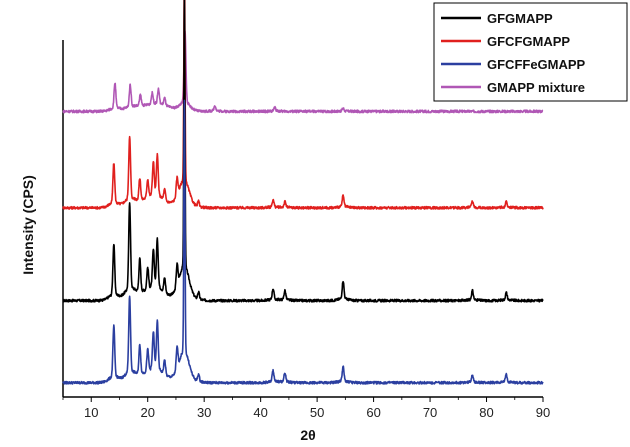 The height and width of the screenshot is (447, 630). I want to click on x-tick-label: 80, so click(486, 412).